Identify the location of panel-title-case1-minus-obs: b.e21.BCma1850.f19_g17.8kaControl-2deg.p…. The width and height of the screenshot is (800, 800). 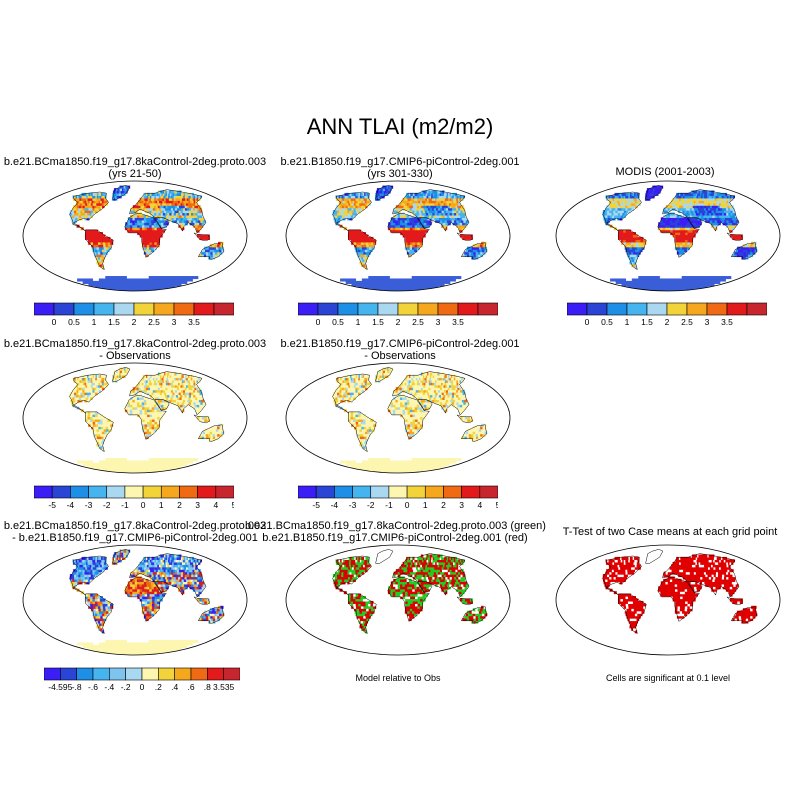
(135, 350).